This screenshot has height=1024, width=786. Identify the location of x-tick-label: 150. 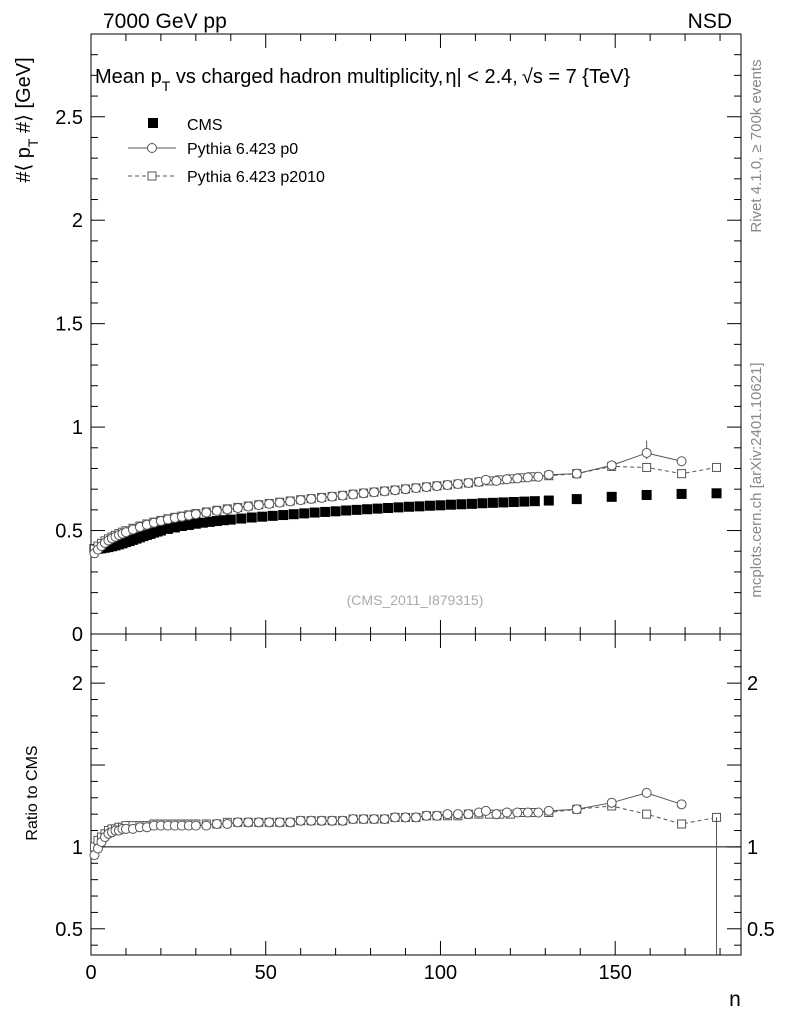
(615, 973).